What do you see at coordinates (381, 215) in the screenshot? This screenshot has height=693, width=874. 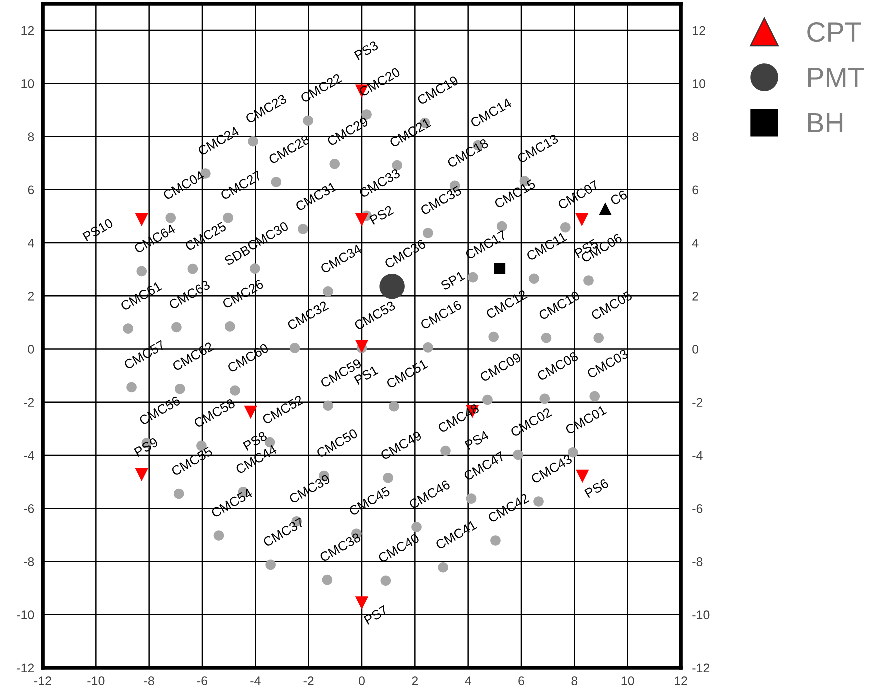 I see `annotation: PS2` at bounding box center [381, 215].